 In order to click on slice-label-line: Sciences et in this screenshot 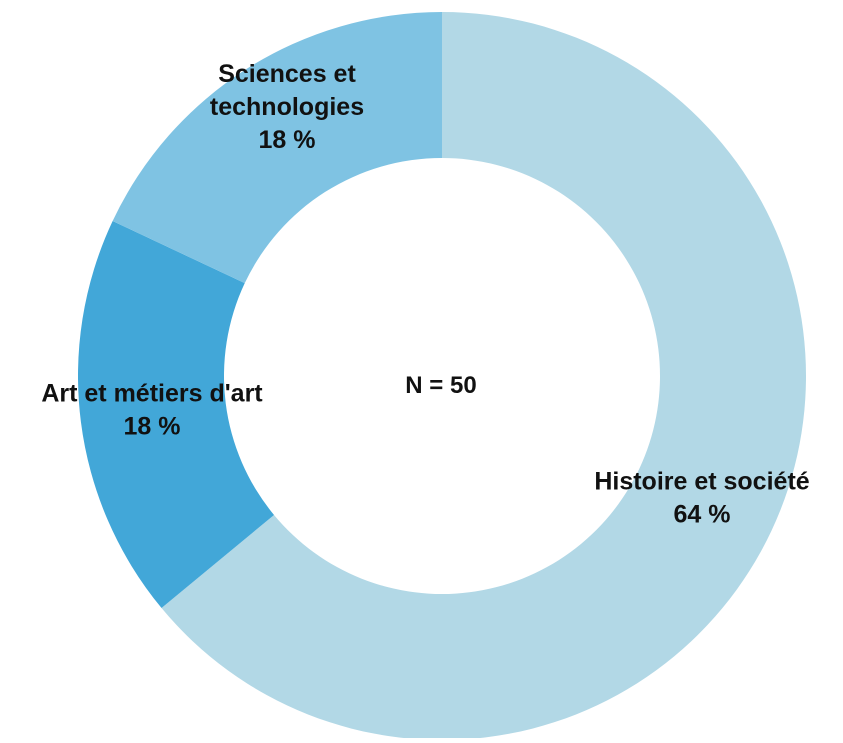, I will do `click(287, 74)`.